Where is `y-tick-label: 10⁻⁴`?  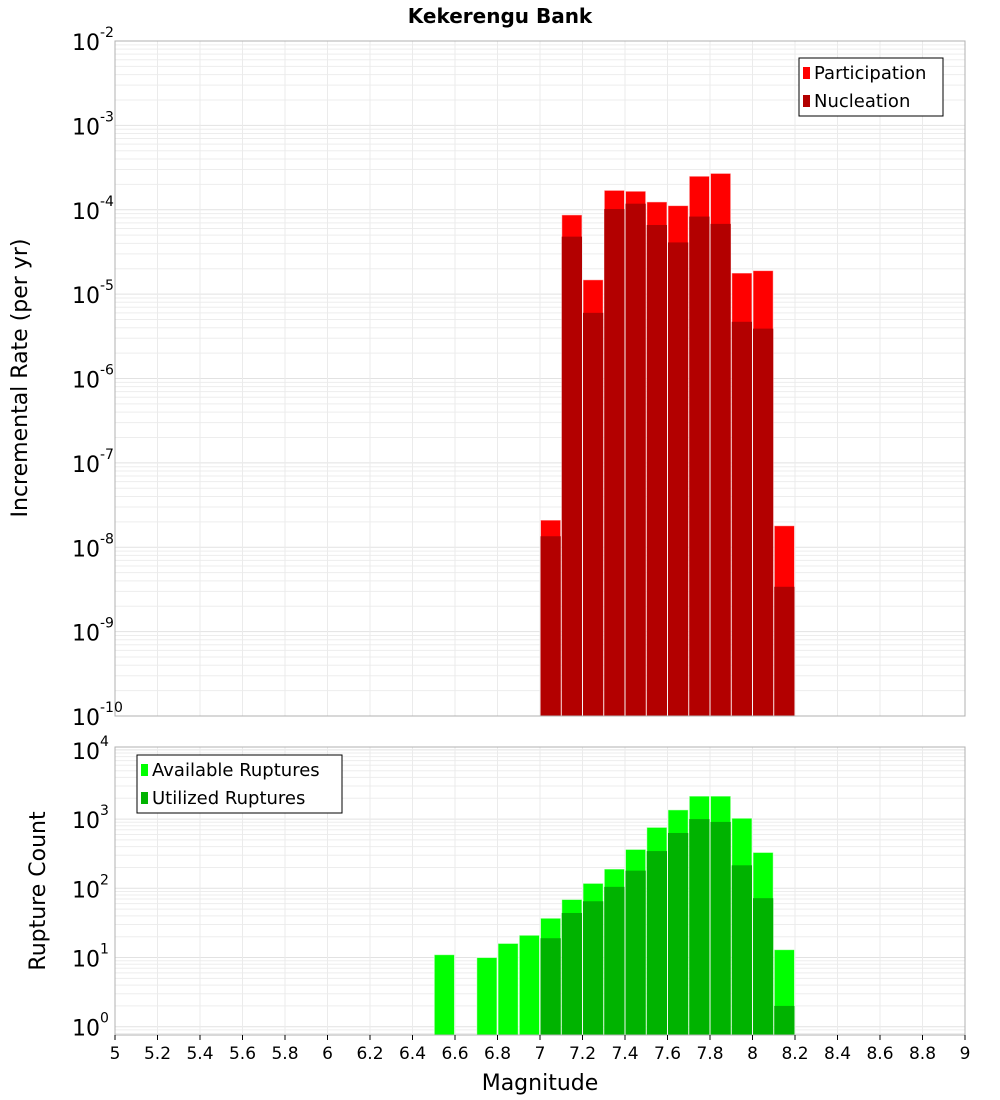
y-tick-label: 10⁻⁴ is located at coordinates (93, 209).